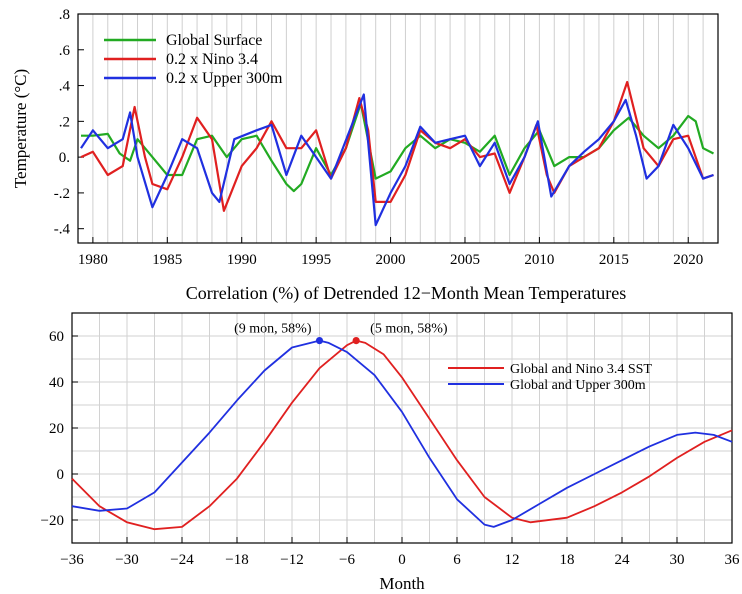 The width and height of the screenshot is (742, 594). I want to click on bottom-y-tick-label: 20, so click(56, 429).